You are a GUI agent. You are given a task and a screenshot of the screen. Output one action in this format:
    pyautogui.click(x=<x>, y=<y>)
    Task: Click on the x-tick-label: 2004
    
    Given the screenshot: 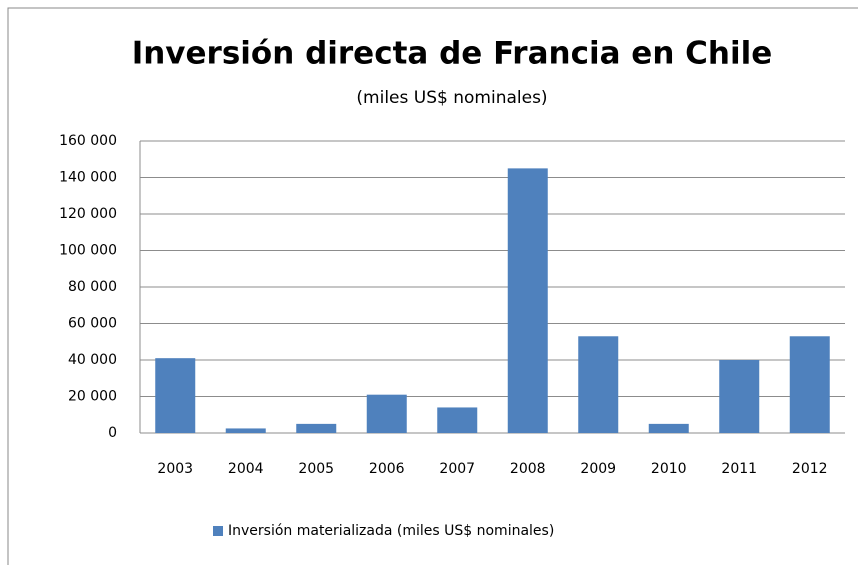 What is the action you would take?
    pyautogui.click(x=246, y=469)
    